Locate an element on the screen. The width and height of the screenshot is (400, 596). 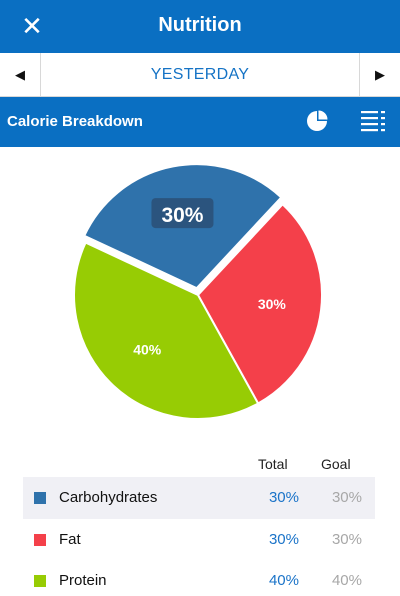
pie-slice-fat is located at coordinates (259, 303).